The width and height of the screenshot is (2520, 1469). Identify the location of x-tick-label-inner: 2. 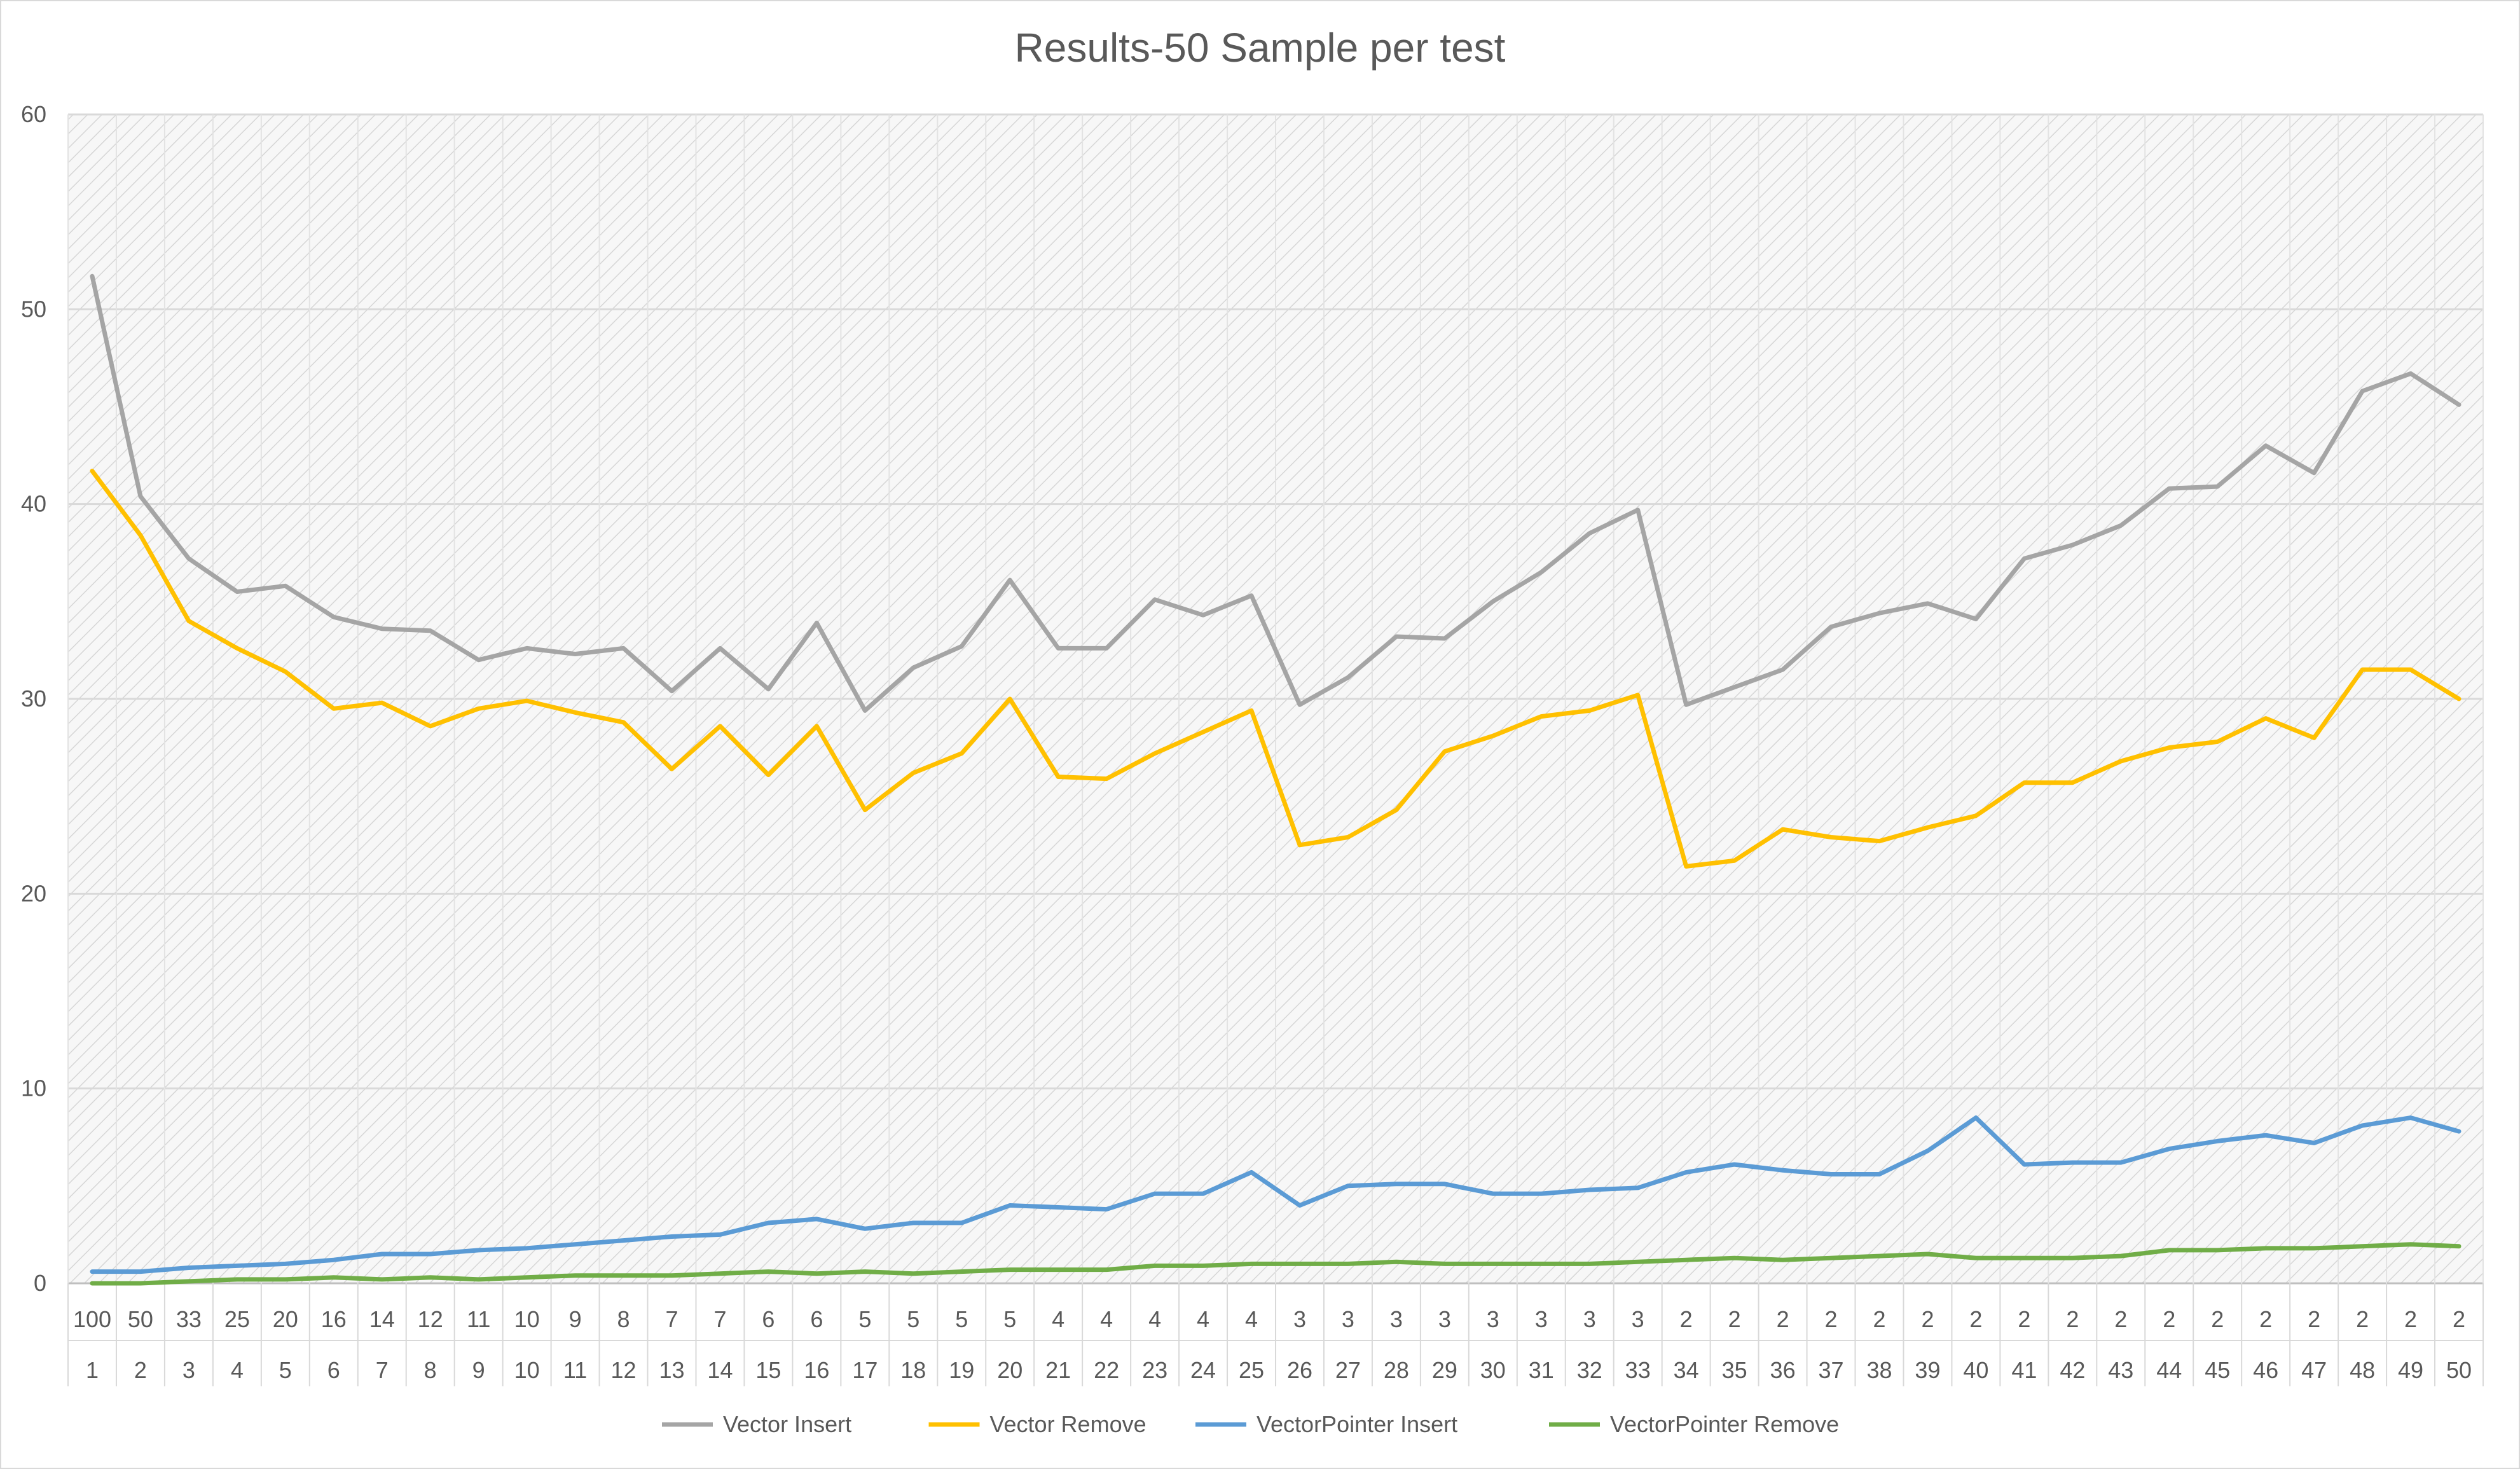
(140, 1370).